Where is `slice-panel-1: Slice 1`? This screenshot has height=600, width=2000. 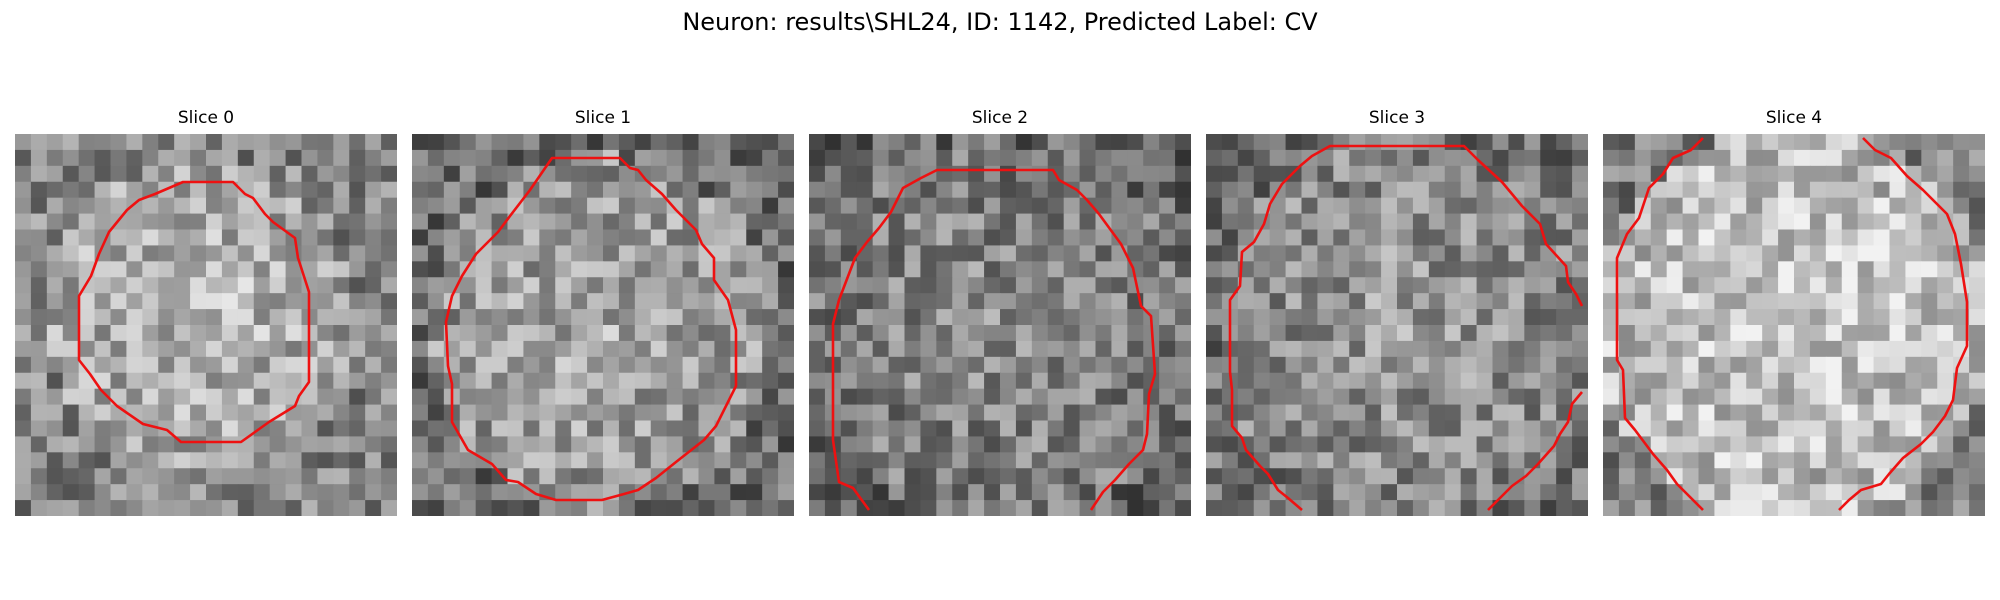 slice-panel-1: Slice 1 is located at coordinates (603, 312).